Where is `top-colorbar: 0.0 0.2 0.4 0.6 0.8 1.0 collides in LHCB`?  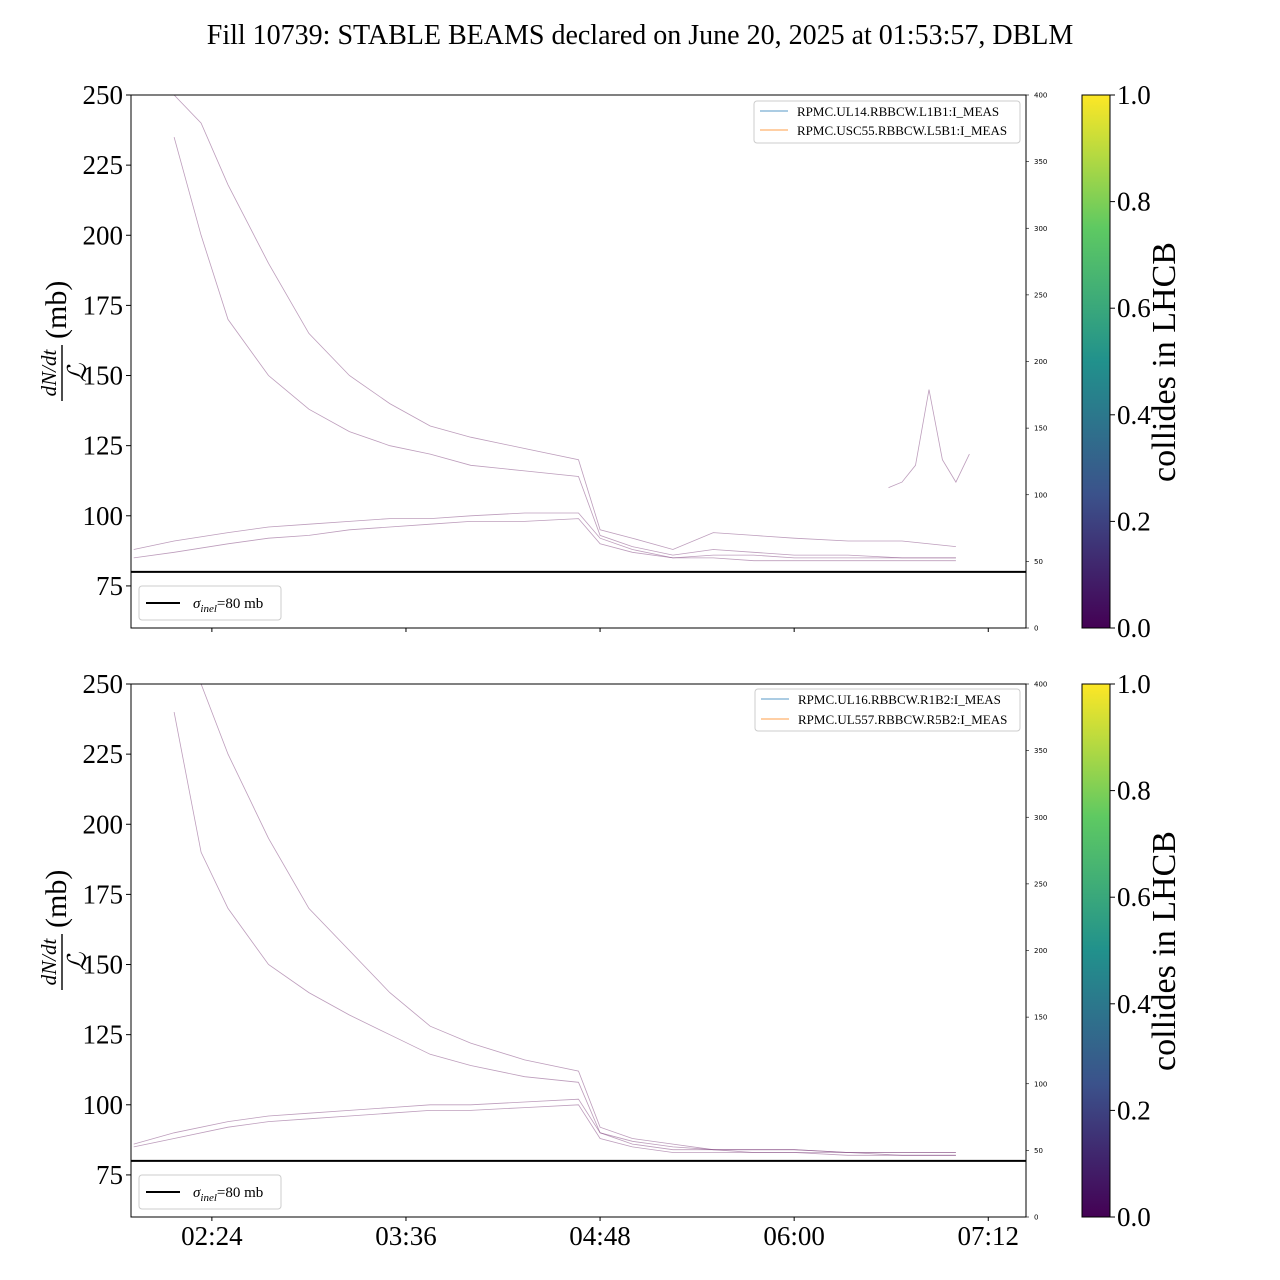
top-colorbar: 0.0 0.2 0.4 0.6 0.8 1.0 collides in LHCB is located at coordinates (1132, 361).